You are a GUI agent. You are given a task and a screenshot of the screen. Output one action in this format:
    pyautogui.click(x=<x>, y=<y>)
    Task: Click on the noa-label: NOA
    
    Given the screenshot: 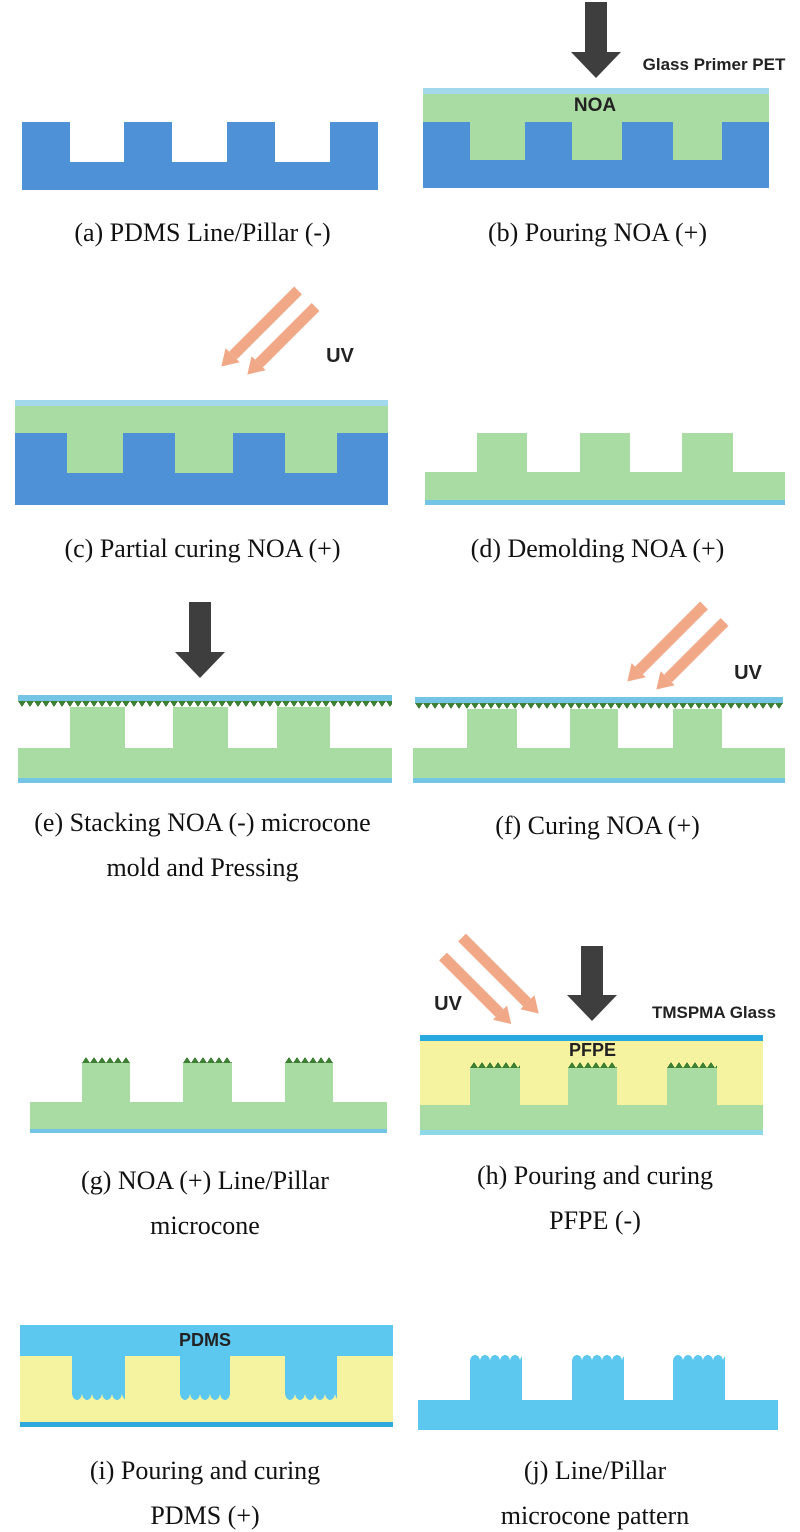 What is the action you would take?
    pyautogui.click(x=595, y=105)
    